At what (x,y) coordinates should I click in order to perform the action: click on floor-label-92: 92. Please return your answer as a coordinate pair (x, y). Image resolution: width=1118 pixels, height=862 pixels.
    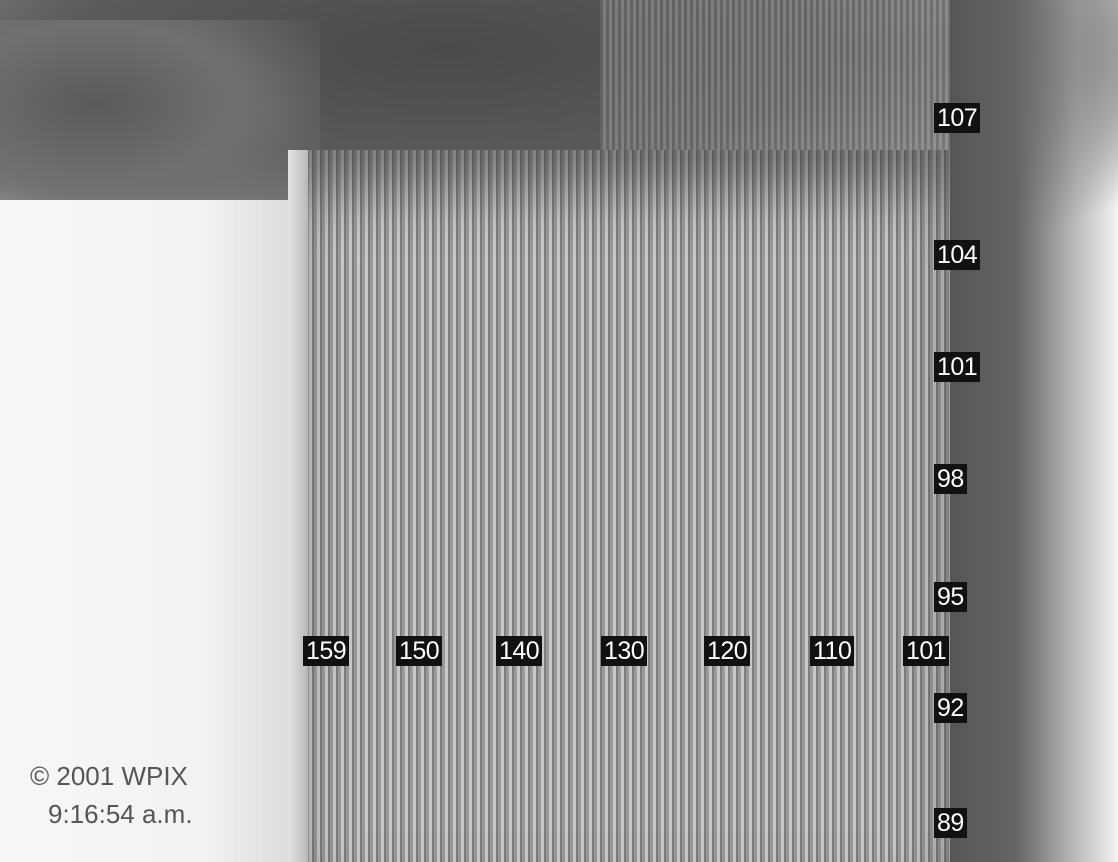
    Looking at the image, I should click on (950, 708).